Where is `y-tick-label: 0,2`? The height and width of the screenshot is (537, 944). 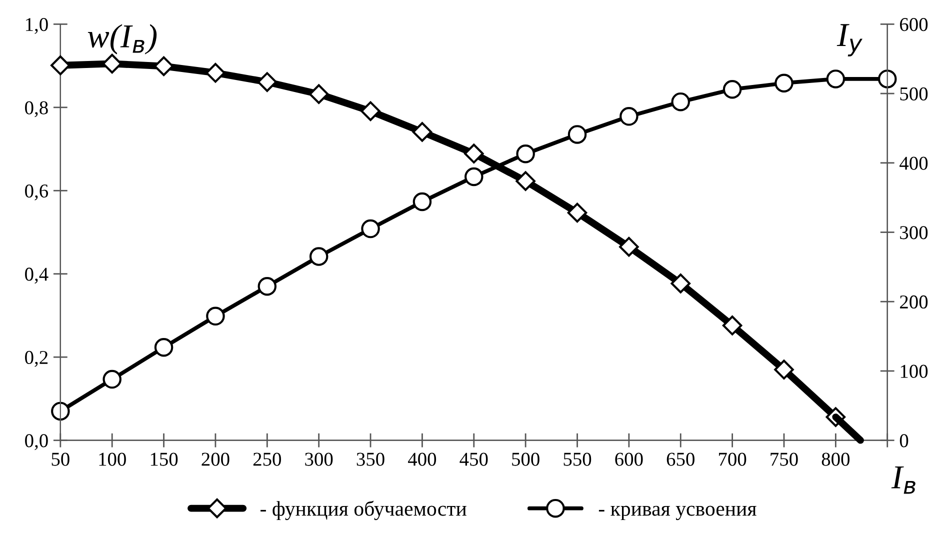
y-tick-label: 0,2 is located at coordinates (36, 358).